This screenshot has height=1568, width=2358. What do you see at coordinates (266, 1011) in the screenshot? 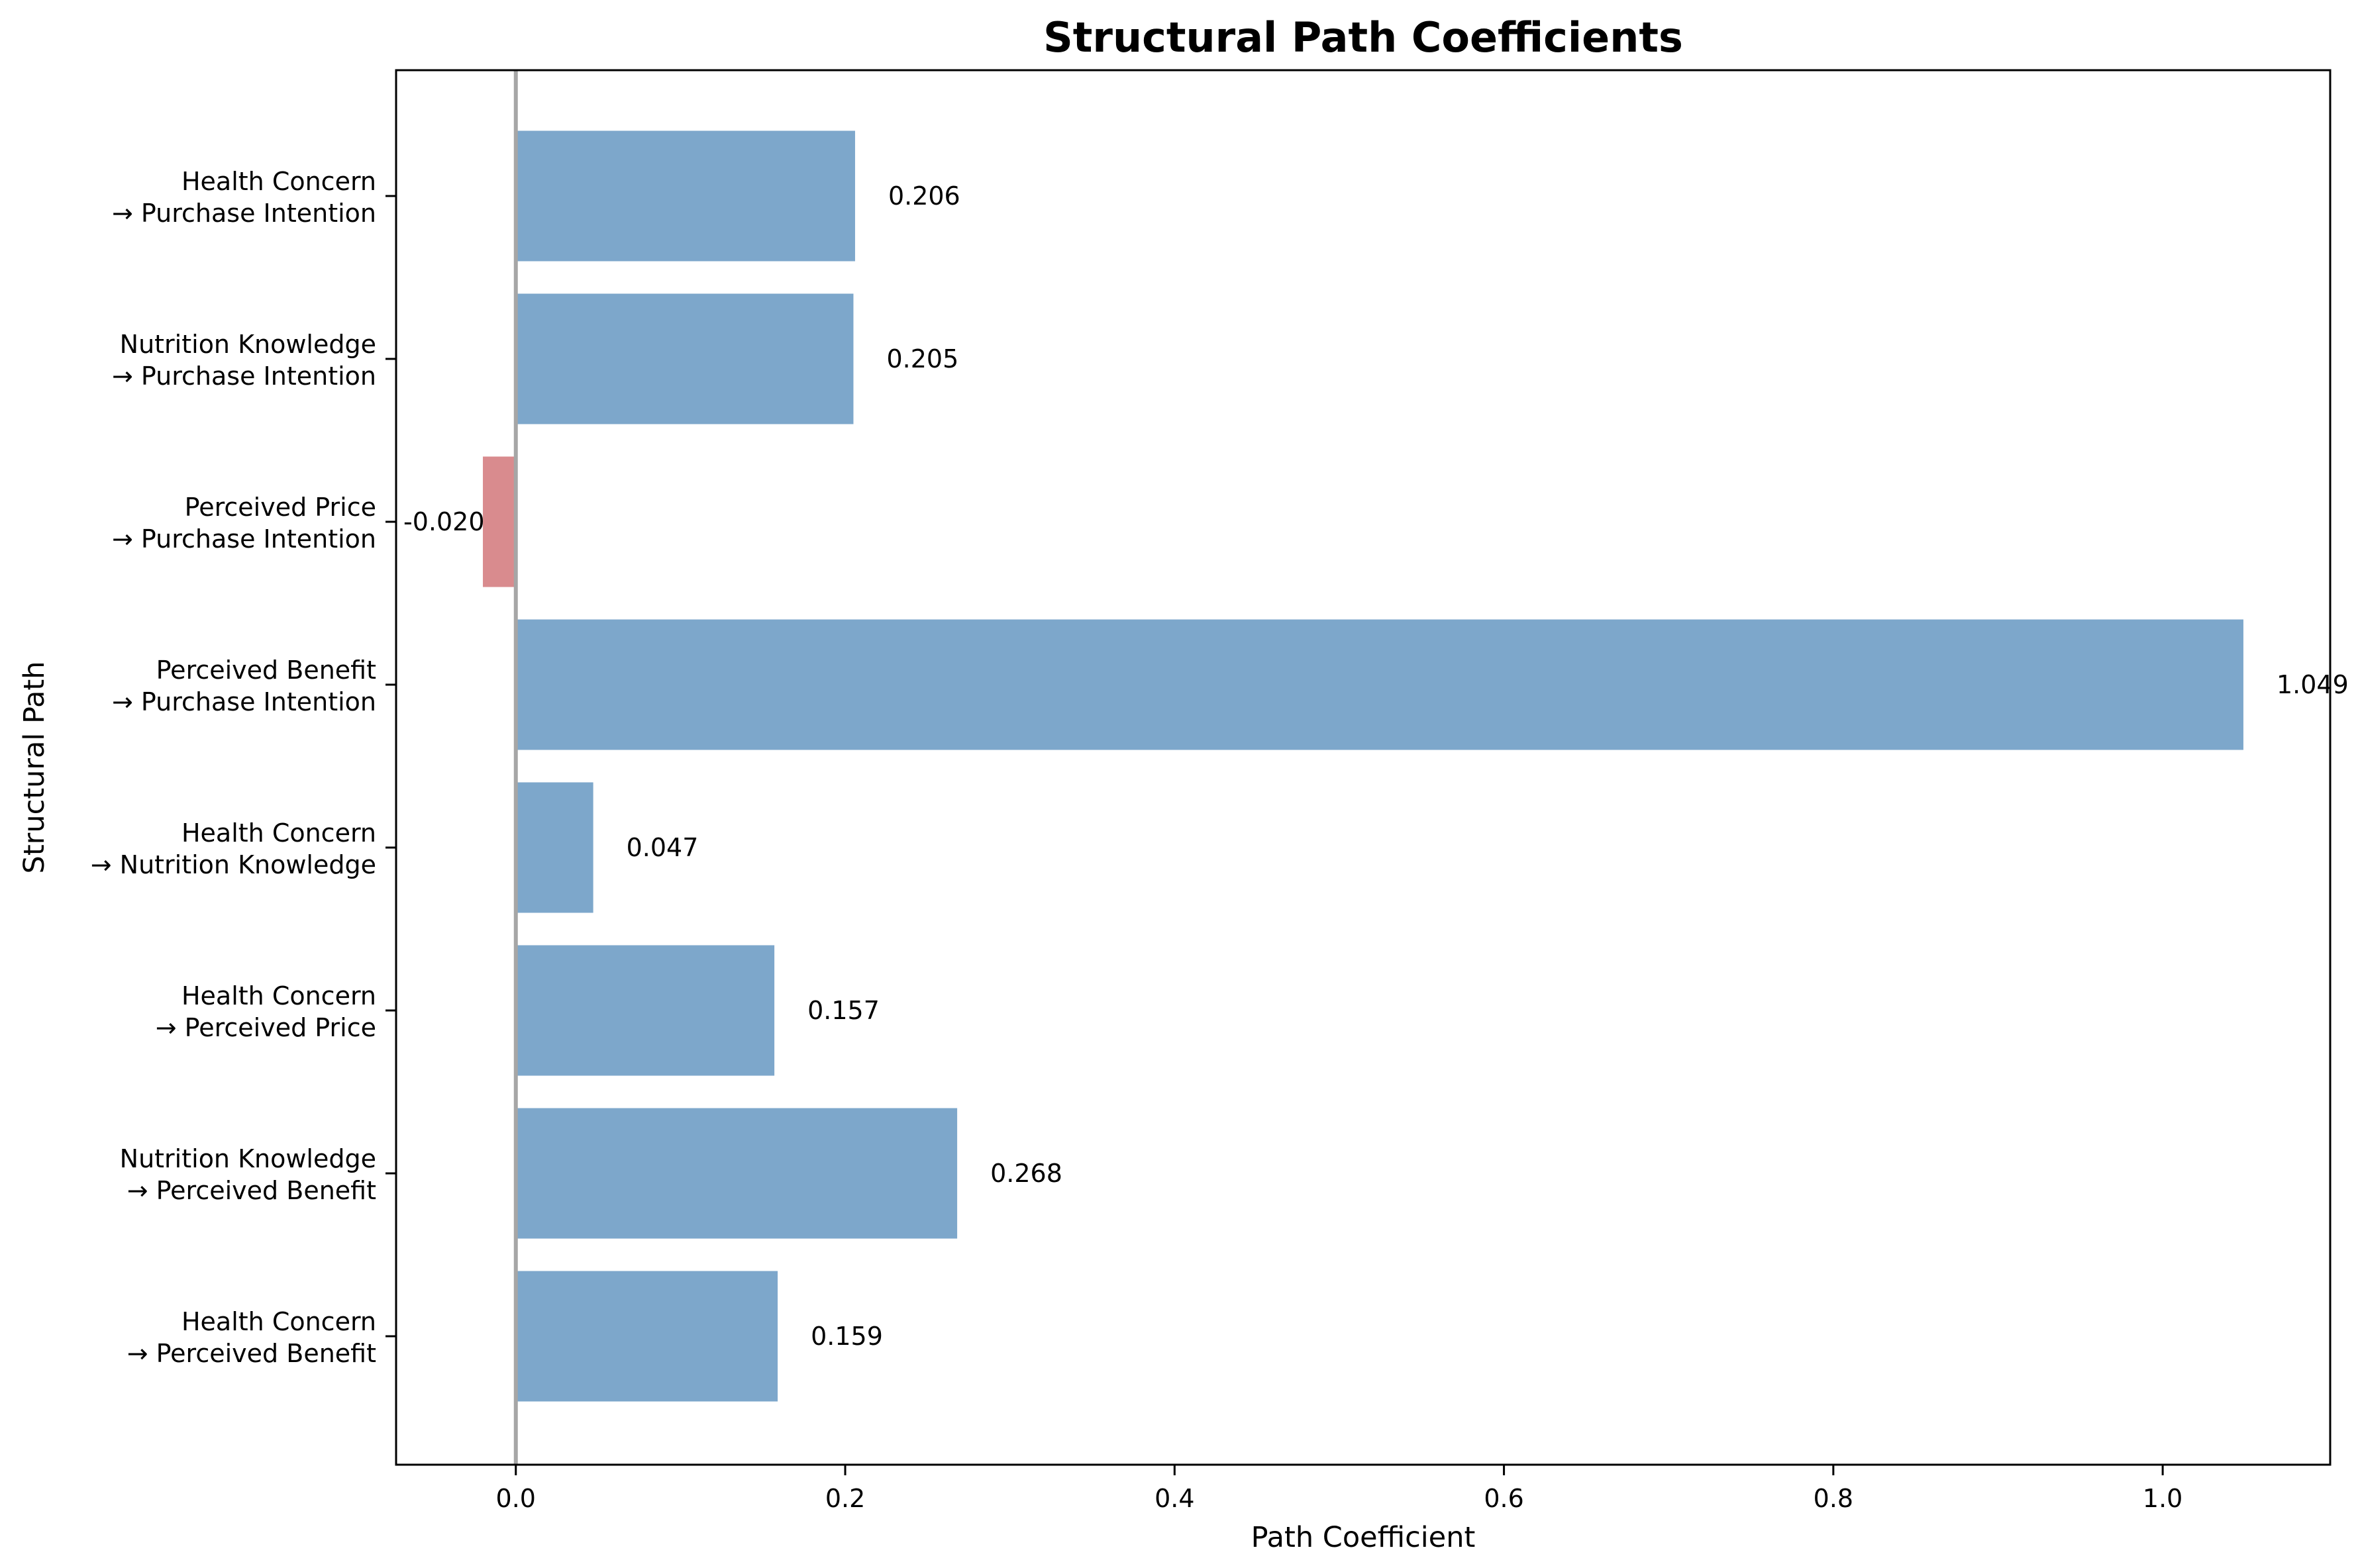
I see `y-tick-label: Health Concern → Perceived Price` at bounding box center [266, 1011].